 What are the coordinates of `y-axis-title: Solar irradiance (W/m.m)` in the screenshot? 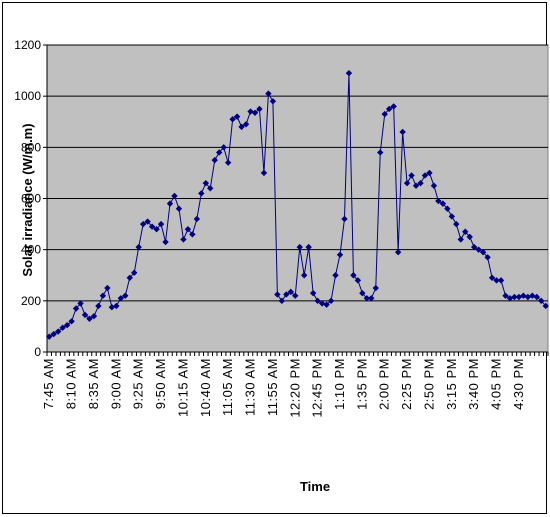 It's located at (27, 199).